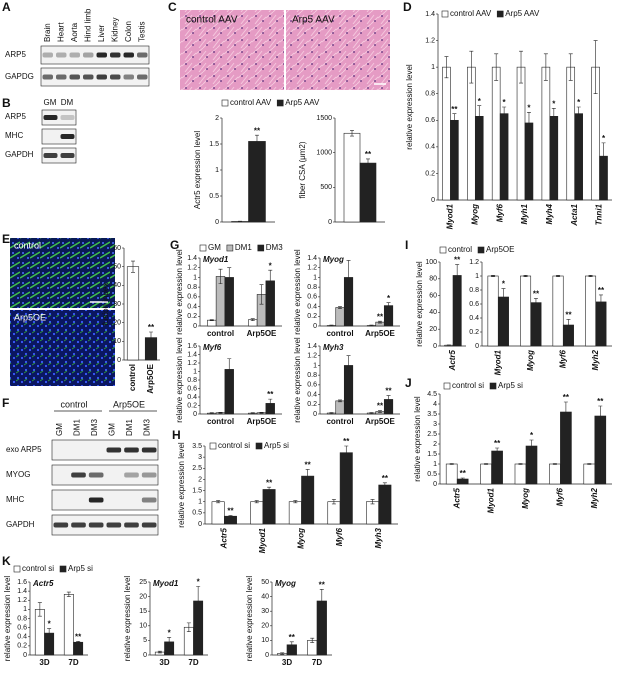  Describe the element at coordinates (471, 13) in the screenshot. I see `legend-label: control AAV` at that location.